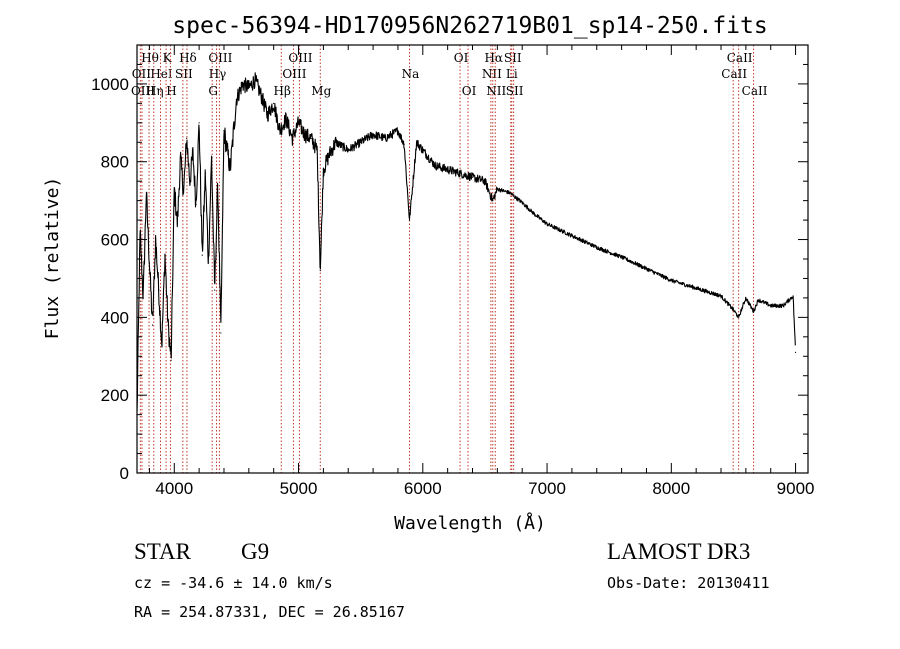 This screenshot has width=900, height=649. Describe the element at coordinates (171, 91) in the screenshot. I see `line-marker-label-7: H` at that location.